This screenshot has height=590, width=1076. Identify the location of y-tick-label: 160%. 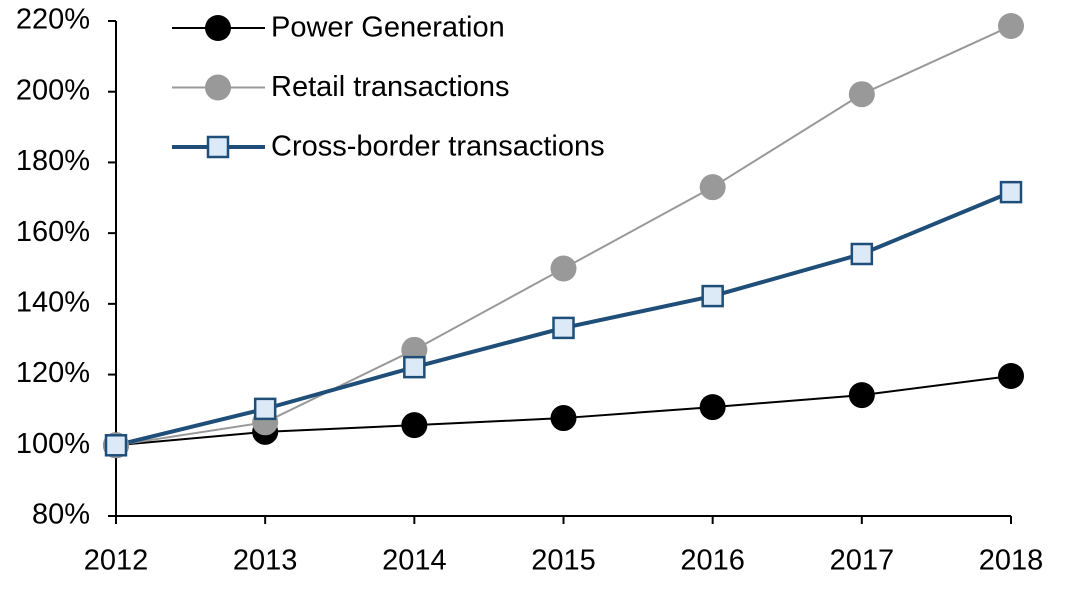
(53, 232).